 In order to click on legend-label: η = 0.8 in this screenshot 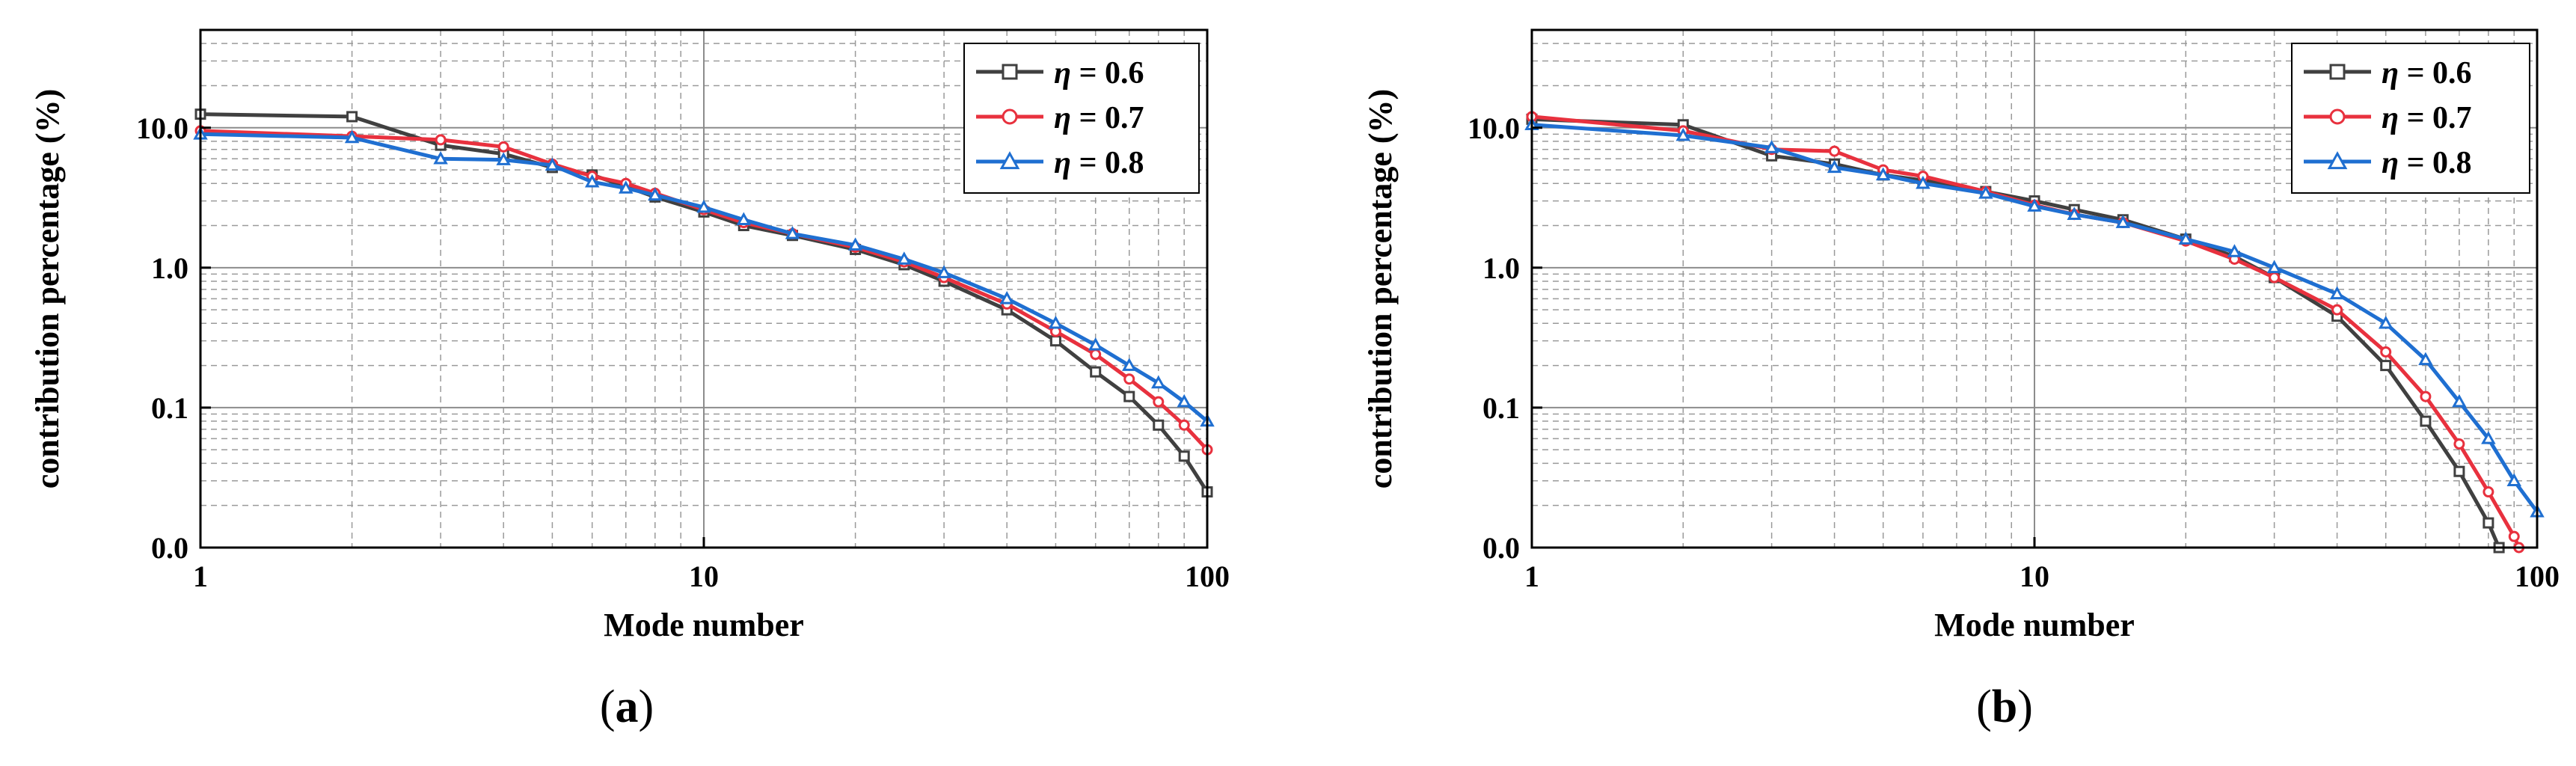, I will do `click(2427, 163)`.